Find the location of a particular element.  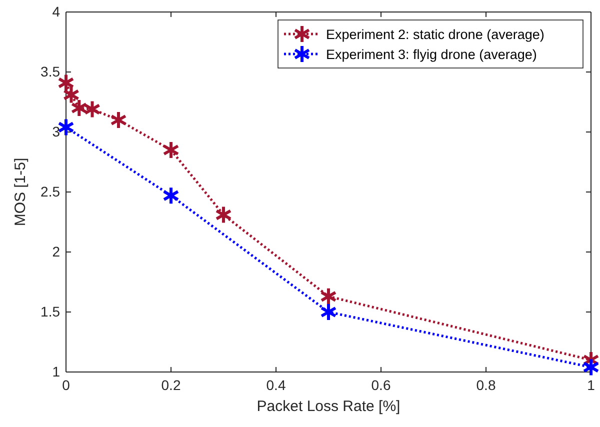

x-tick-label: 1 is located at coordinates (591, 384).